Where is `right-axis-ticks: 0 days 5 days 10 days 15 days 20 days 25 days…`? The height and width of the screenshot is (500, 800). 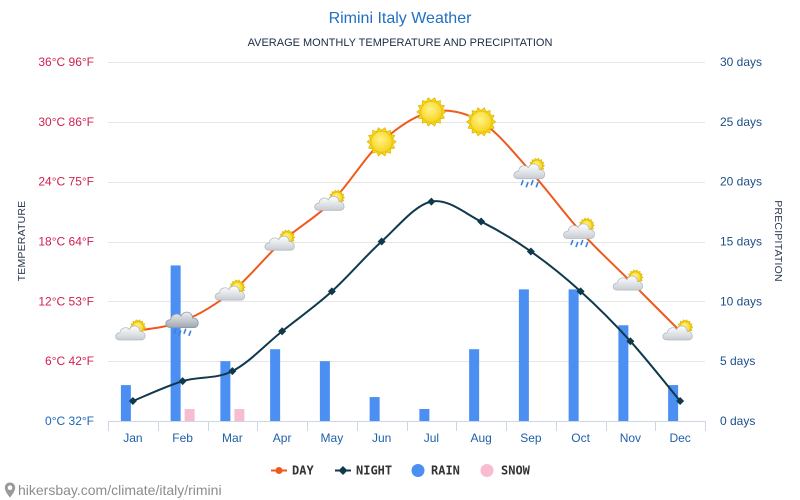
right-axis-ticks: 0 days 5 days 10 days 15 days 20 days 25 days… is located at coordinates (741, 241).